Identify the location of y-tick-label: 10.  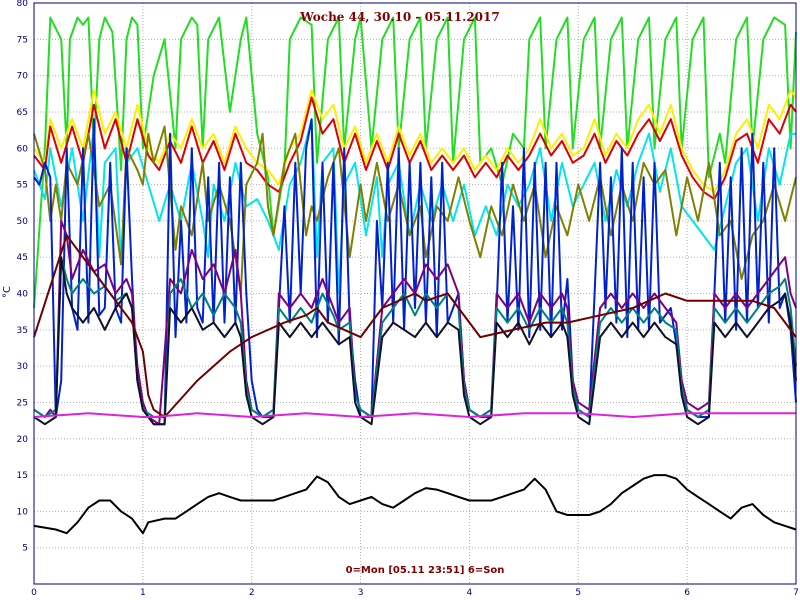
(23, 512).